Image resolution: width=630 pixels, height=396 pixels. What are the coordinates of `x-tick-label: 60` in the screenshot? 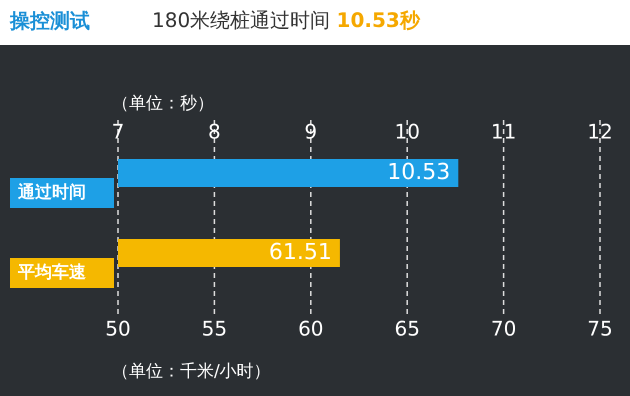 It's located at (311, 328).